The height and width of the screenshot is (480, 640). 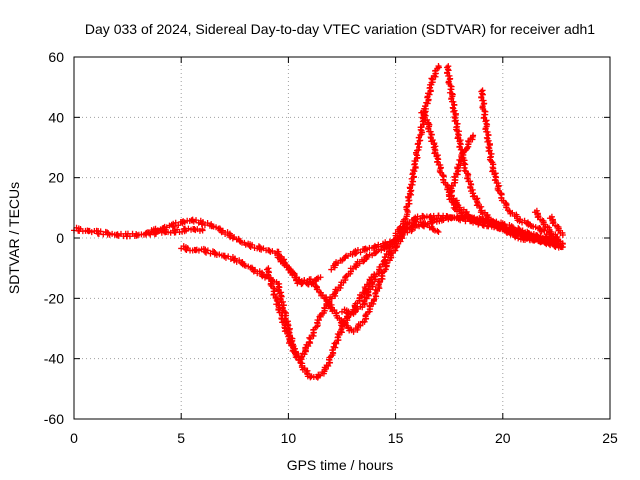 I want to click on y-axis-label: SDTVAR / TECUs, so click(x=14, y=238).